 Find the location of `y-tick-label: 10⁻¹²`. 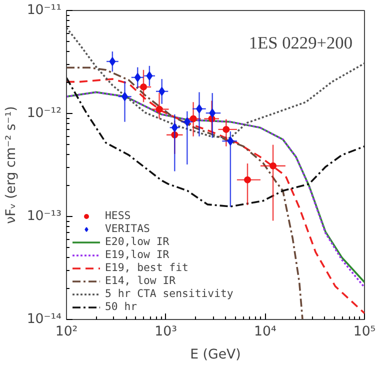

y-tick-label: 10⁻¹² is located at coordinates (44, 113).